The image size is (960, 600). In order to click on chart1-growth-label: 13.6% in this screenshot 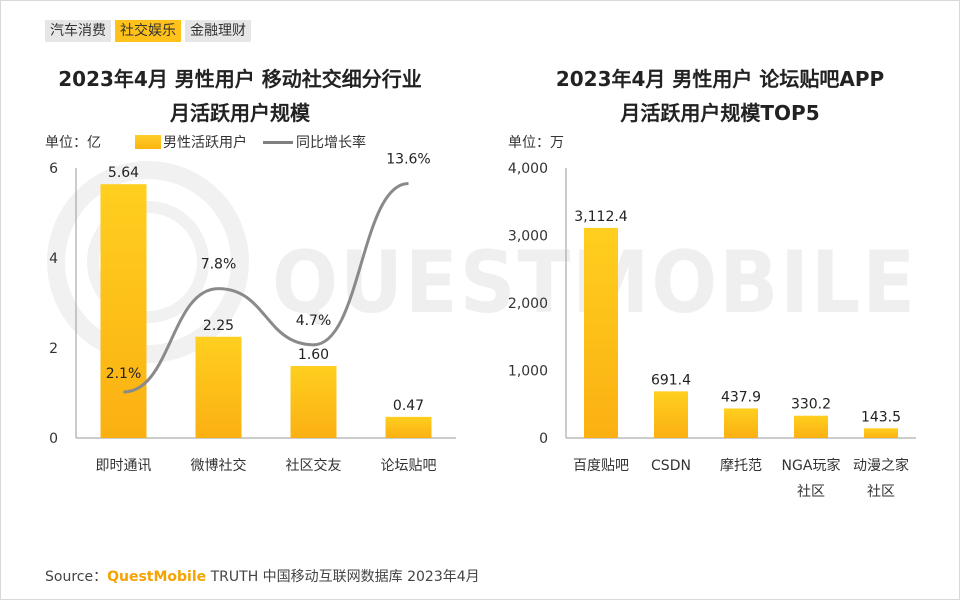, I will do `click(408, 160)`.